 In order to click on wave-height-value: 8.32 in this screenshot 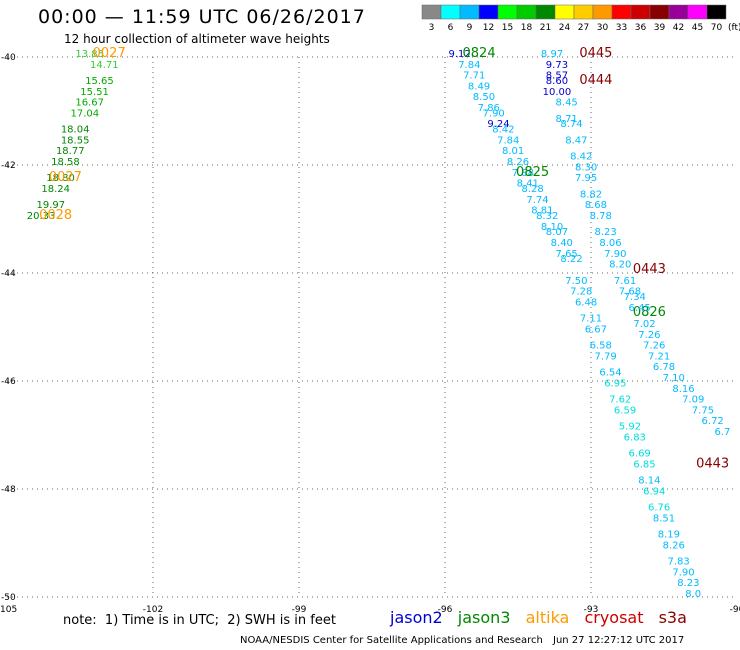, I will do `click(547, 216)`.